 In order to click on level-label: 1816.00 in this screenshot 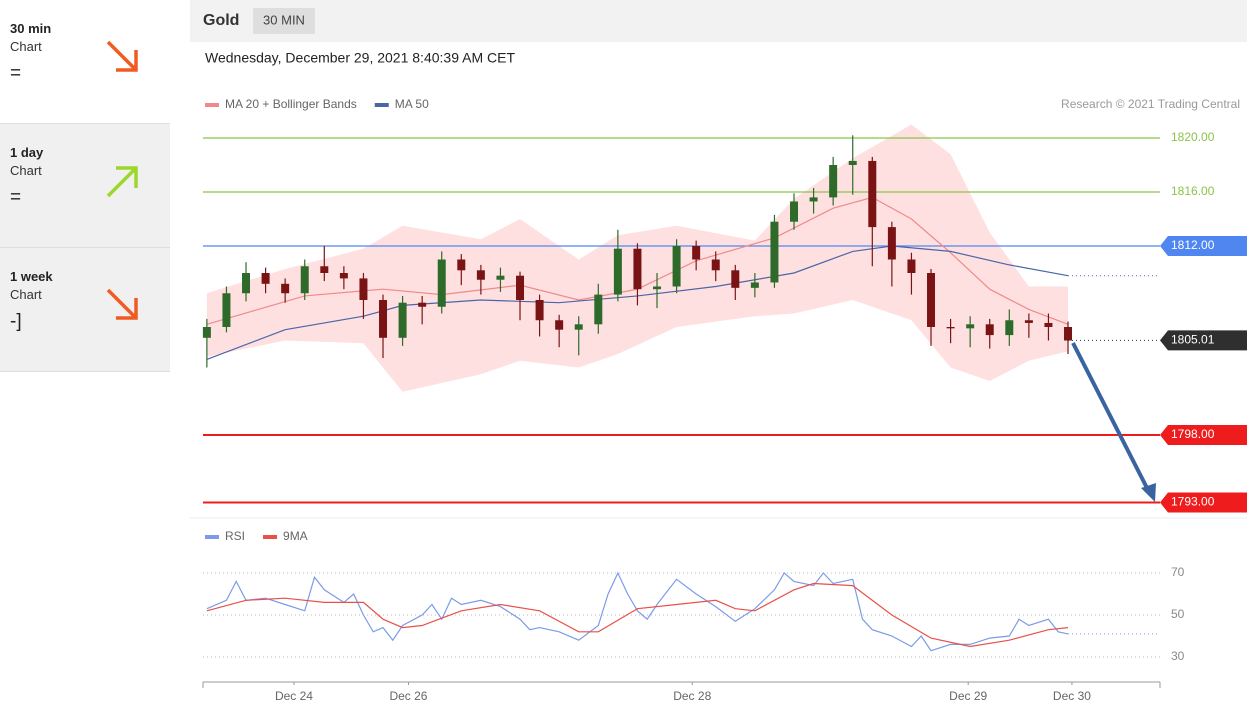, I will do `click(1193, 191)`.